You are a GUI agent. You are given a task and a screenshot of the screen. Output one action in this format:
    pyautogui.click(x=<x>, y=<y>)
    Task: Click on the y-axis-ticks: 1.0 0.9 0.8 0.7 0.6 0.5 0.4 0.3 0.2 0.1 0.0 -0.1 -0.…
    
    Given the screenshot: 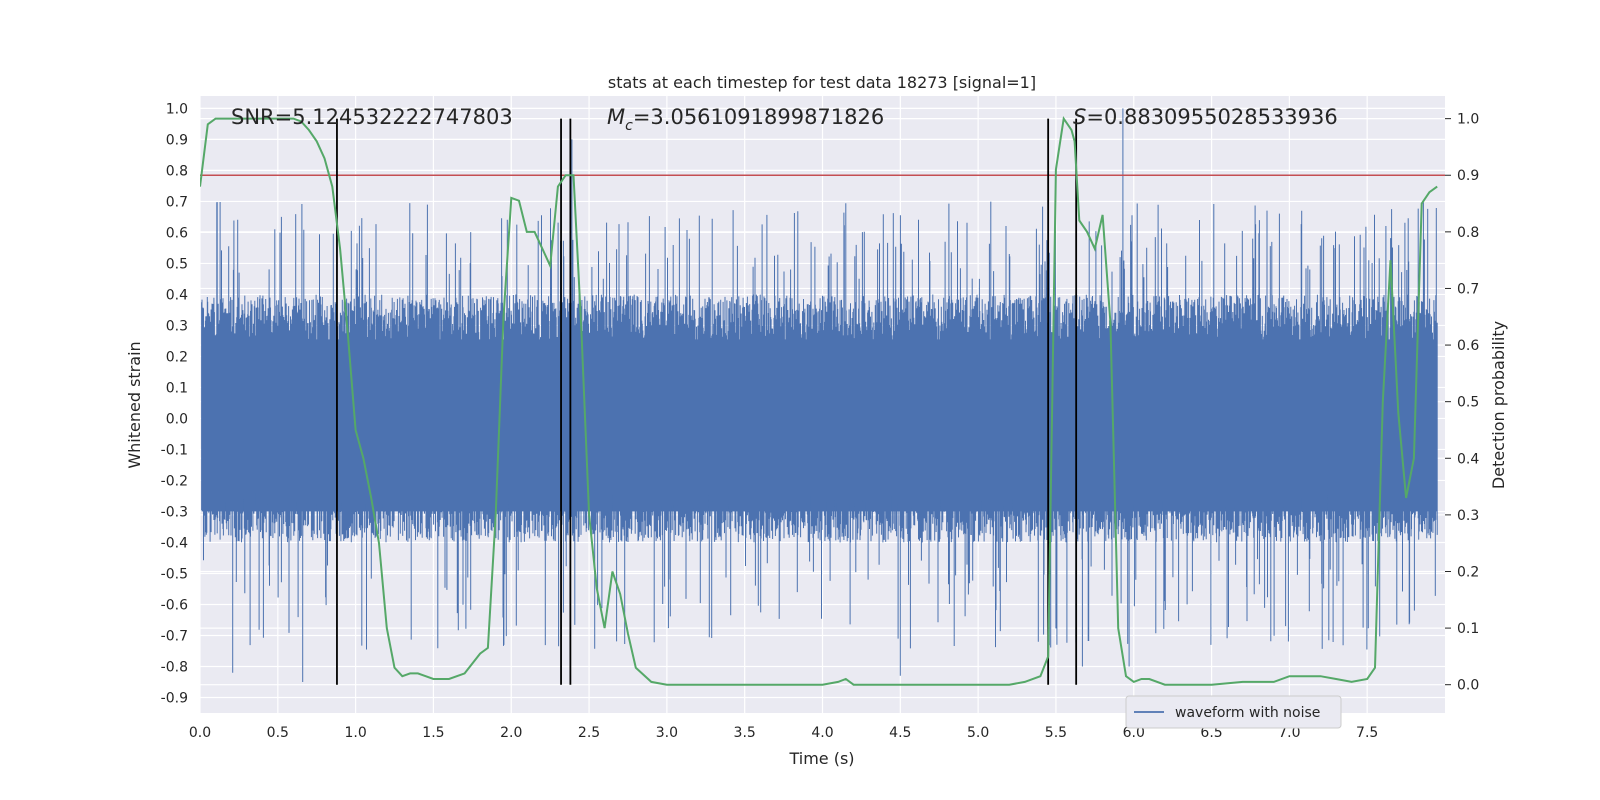 What is the action you would take?
    pyautogui.click(x=174, y=403)
    